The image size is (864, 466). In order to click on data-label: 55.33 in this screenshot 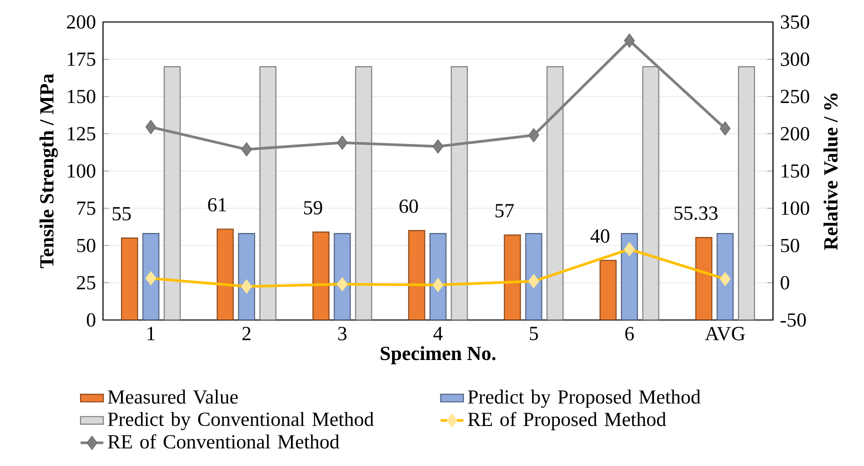, I will do `click(696, 213)`.